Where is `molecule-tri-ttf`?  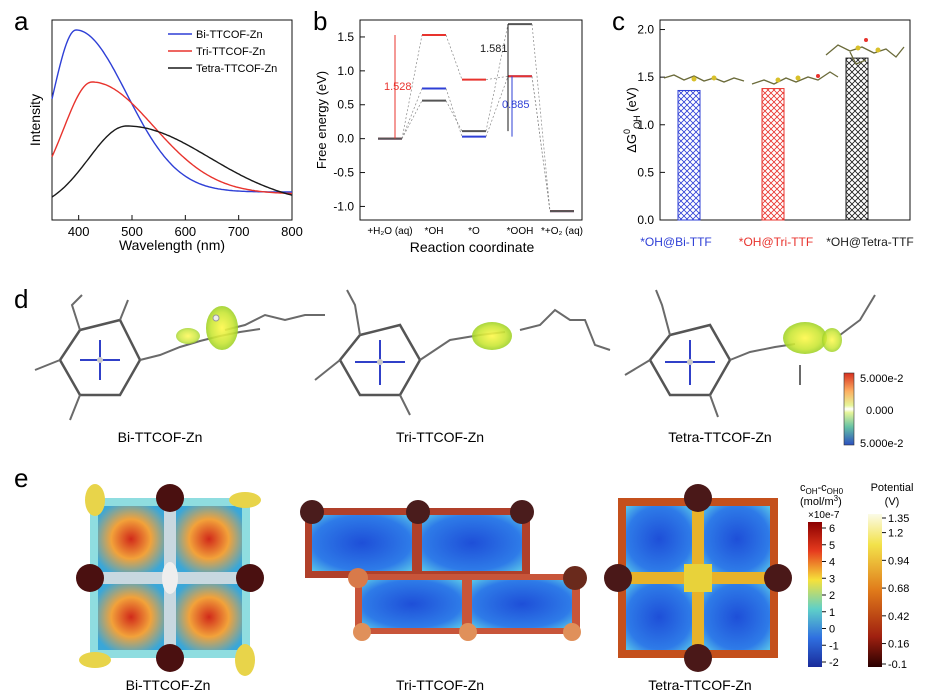 molecule-tri-ttf is located at coordinates (795, 78).